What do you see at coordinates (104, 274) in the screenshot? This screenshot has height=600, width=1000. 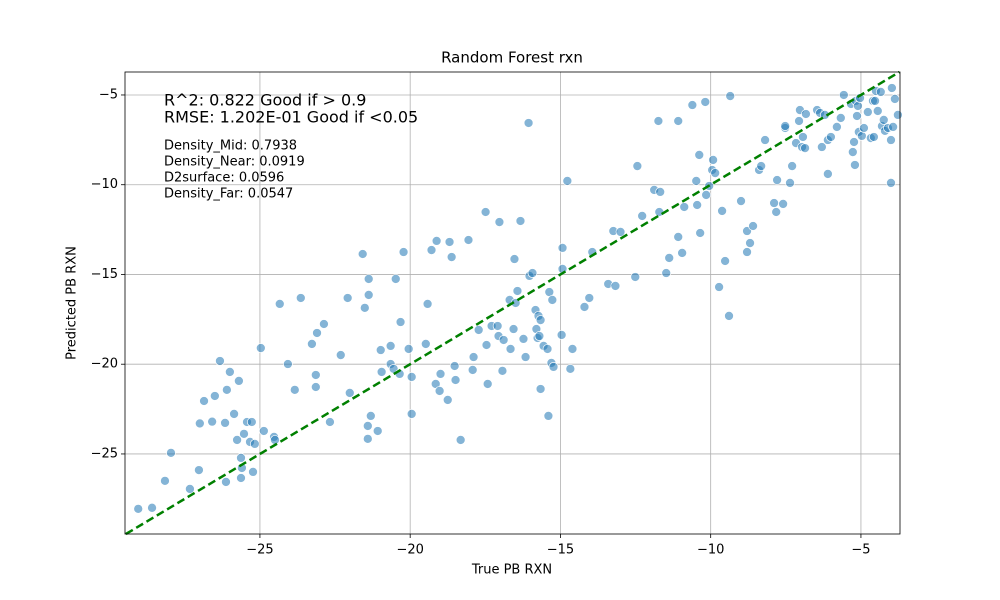 I see `y-tick-label: −15` at bounding box center [104, 274].